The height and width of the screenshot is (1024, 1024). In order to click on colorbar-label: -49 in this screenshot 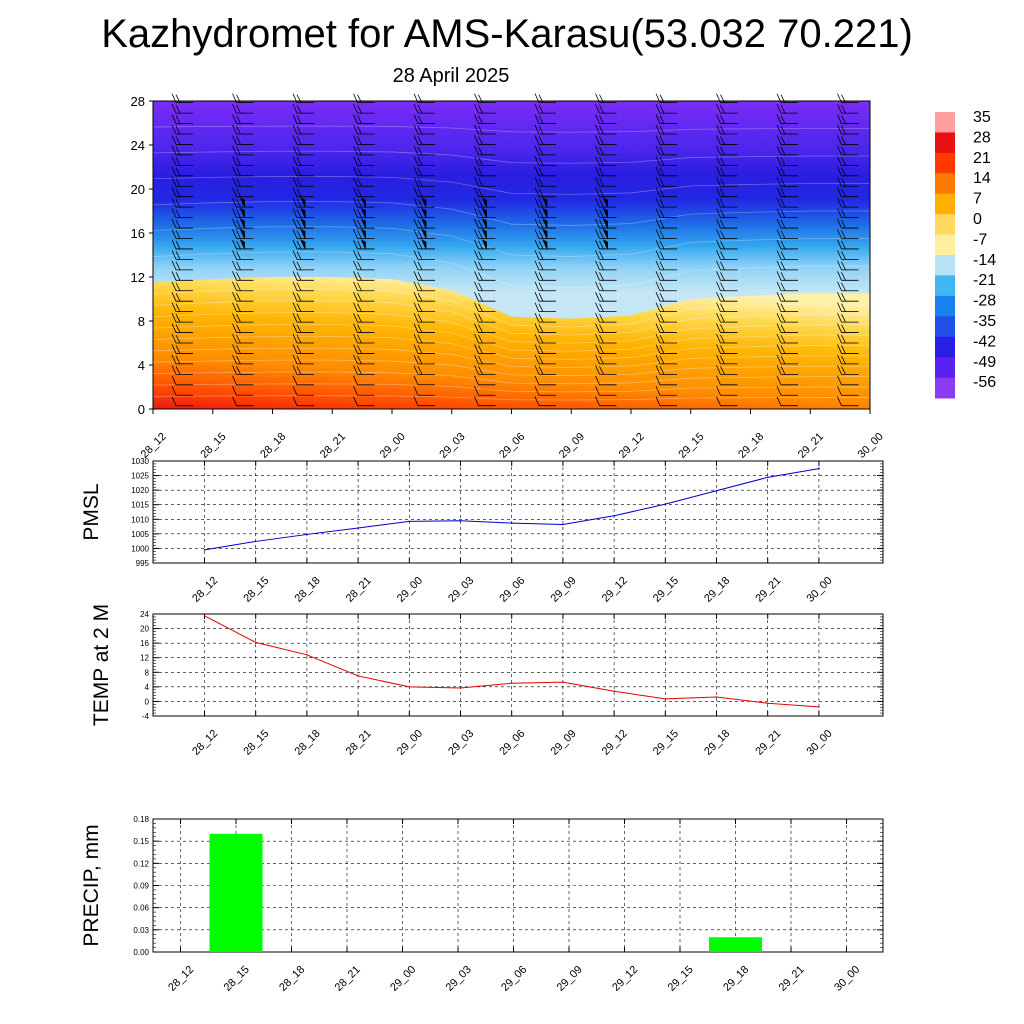, I will do `click(984, 362)`.